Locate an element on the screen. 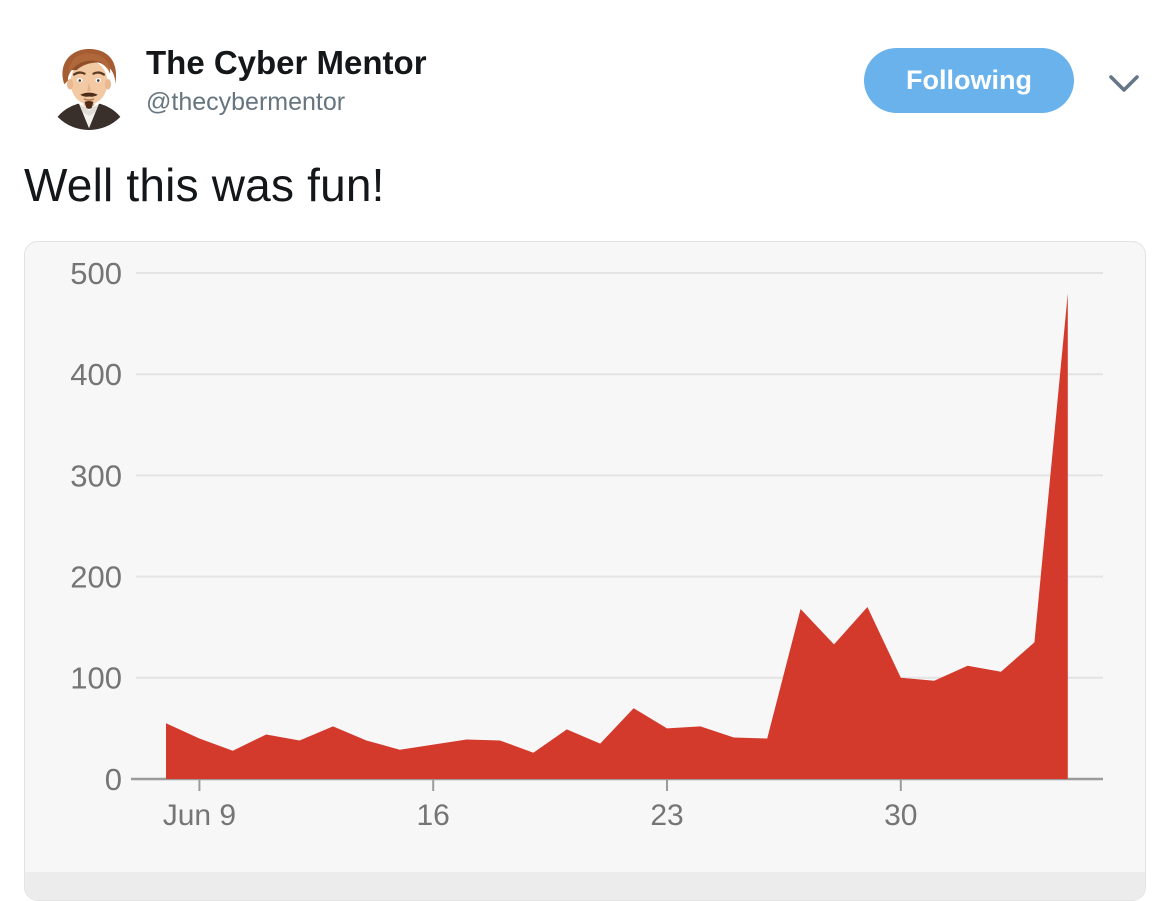  chevron-down-icon is located at coordinates (1124, 83).